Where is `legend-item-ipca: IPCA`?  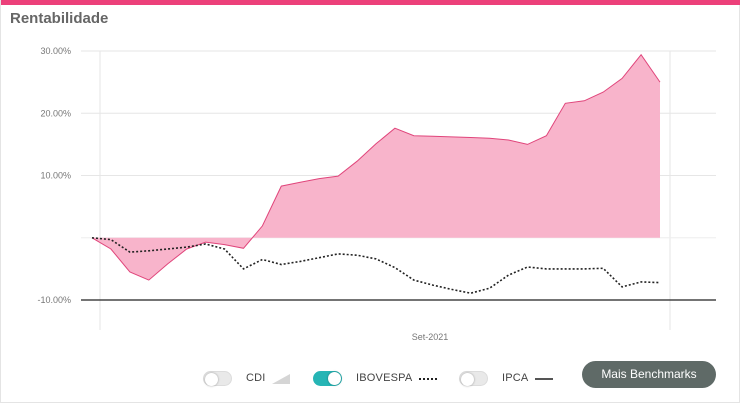 legend-item-ipca: IPCA is located at coordinates (506, 378).